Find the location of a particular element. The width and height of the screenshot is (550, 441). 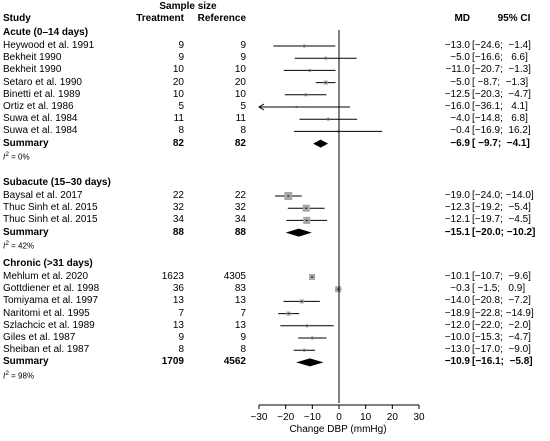

ci-value: [−22.8; −14.9] is located at coordinates (503, 313).